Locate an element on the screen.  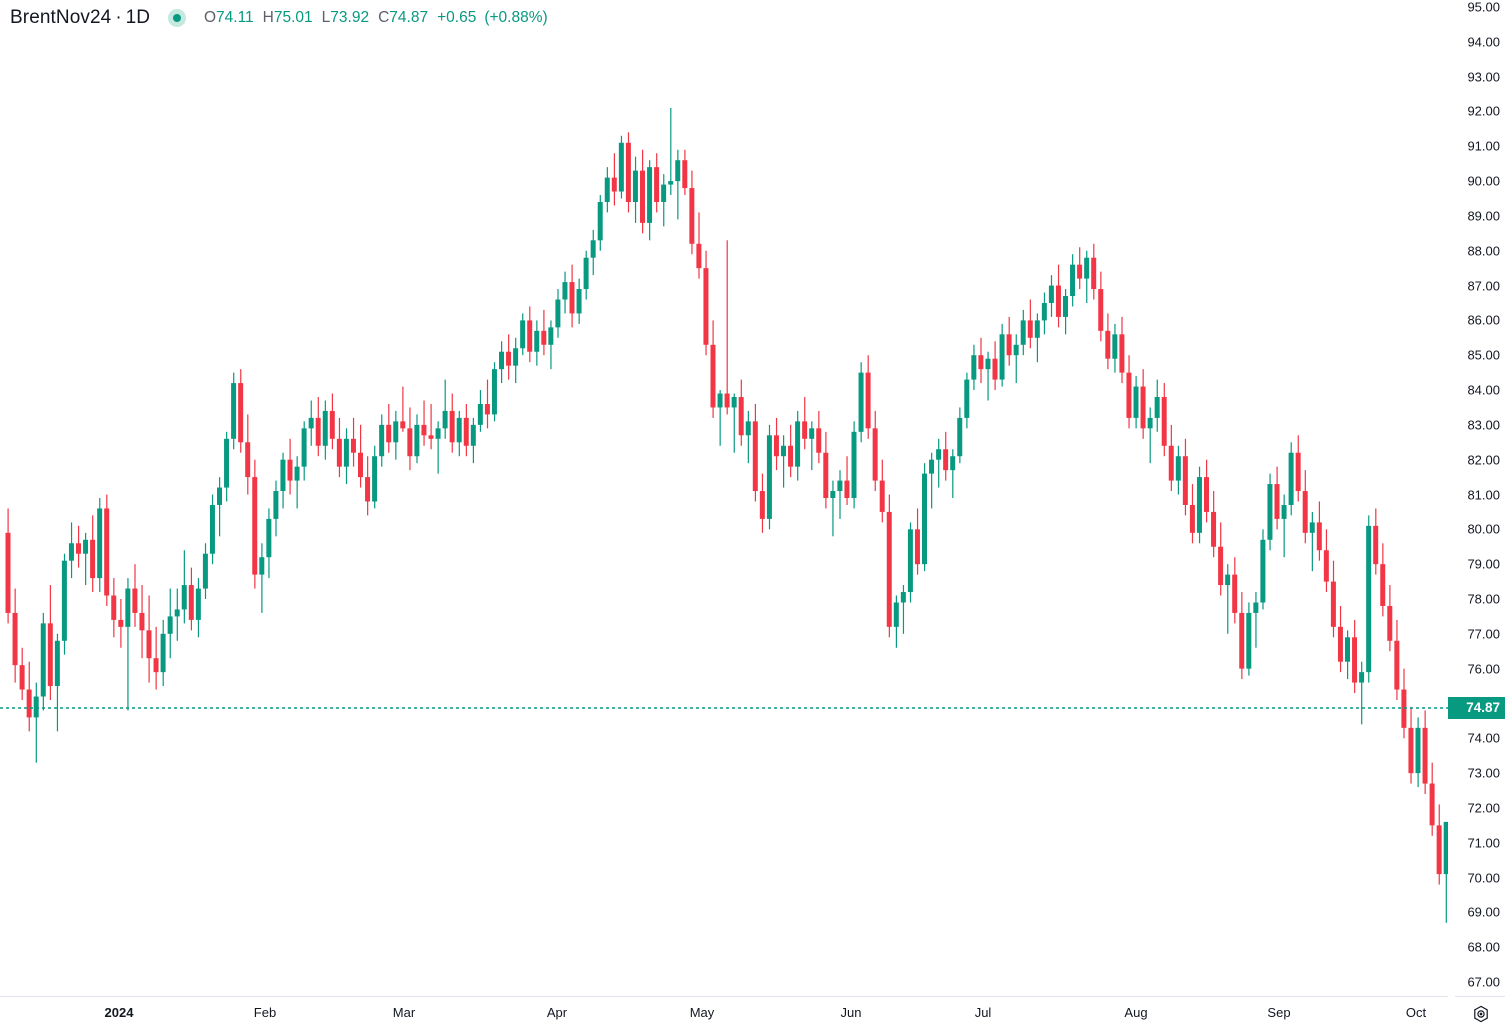
settings-gear-icon is located at coordinates (1481, 1014).